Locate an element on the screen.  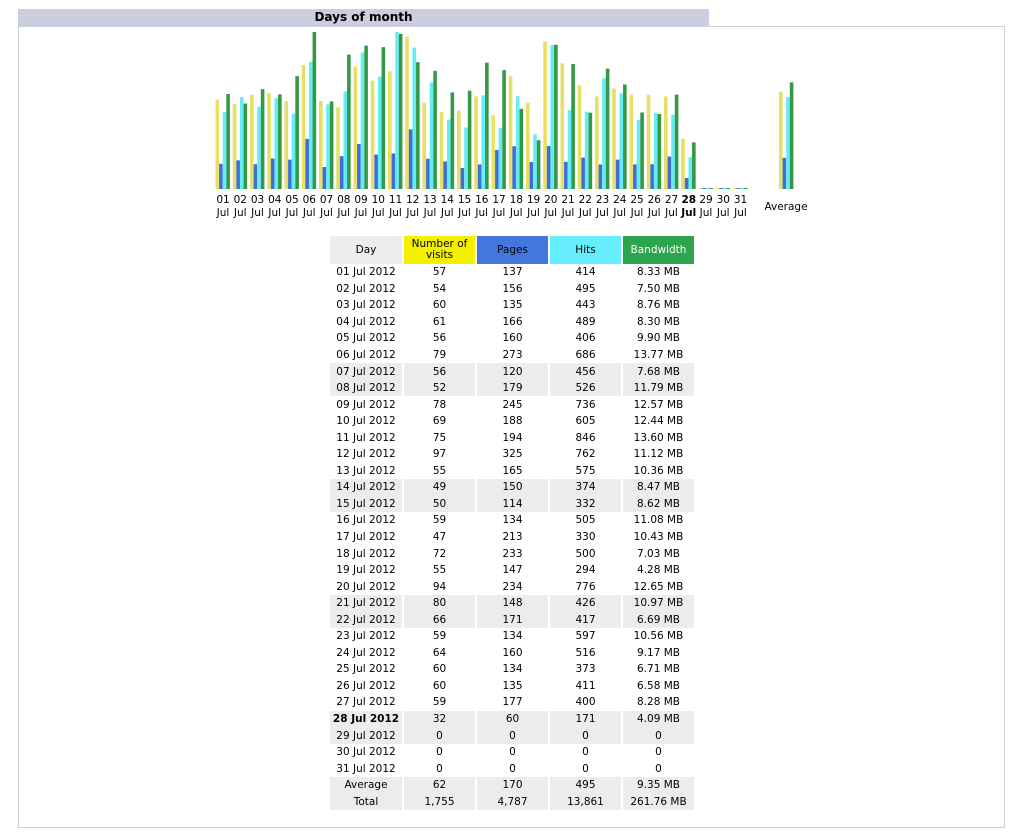
cell-day: 06 Jul 2012 is located at coordinates (366, 355).